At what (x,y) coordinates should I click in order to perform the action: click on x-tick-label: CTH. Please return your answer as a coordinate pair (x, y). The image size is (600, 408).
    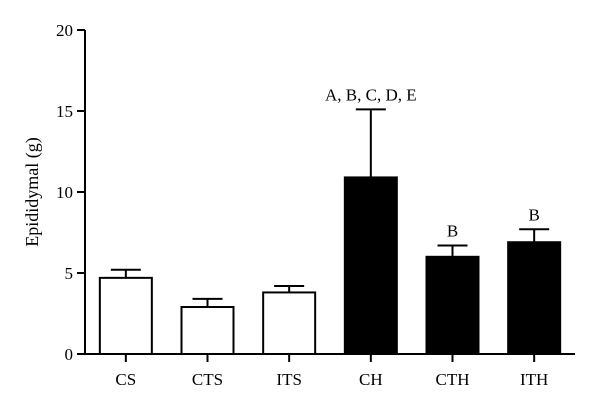
    Looking at the image, I should click on (453, 379).